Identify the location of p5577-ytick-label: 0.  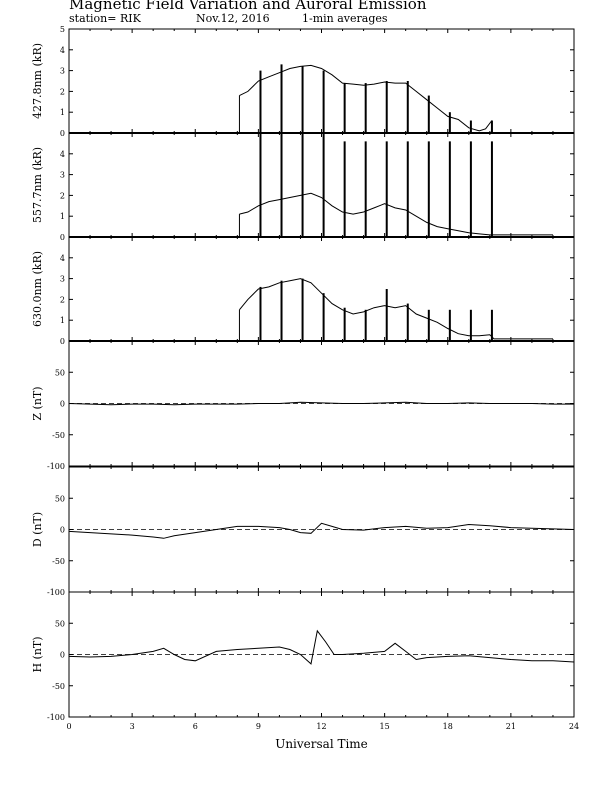
(62, 237).